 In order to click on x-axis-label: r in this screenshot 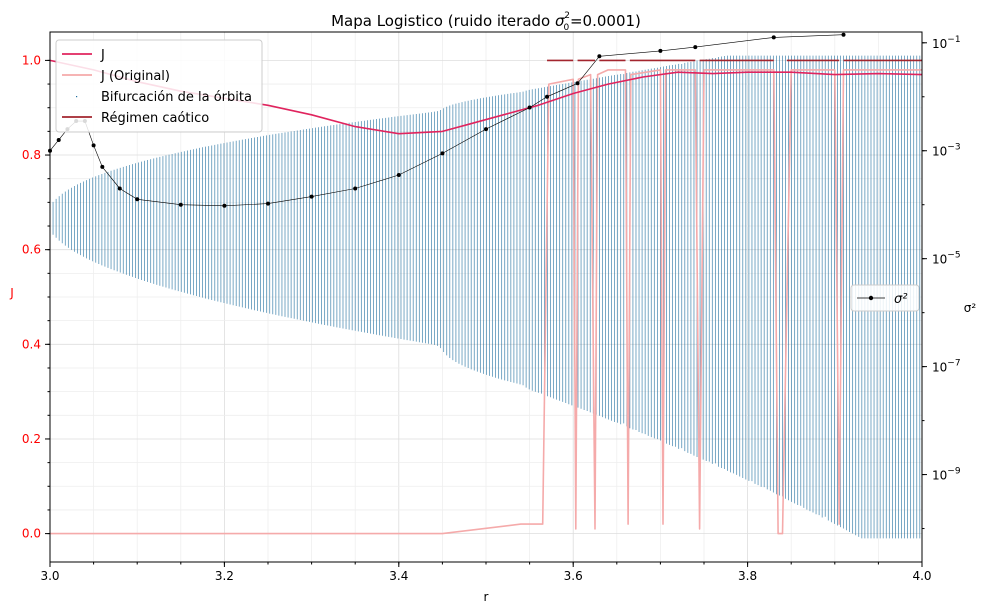, I will do `click(486, 597)`.